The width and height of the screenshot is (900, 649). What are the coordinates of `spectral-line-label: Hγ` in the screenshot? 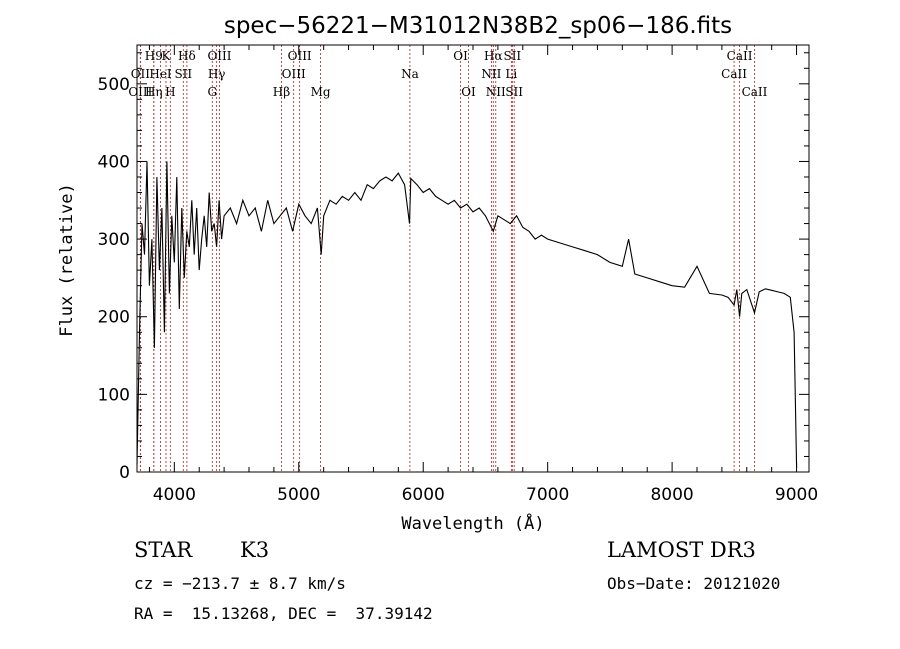 It's located at (217, 74).